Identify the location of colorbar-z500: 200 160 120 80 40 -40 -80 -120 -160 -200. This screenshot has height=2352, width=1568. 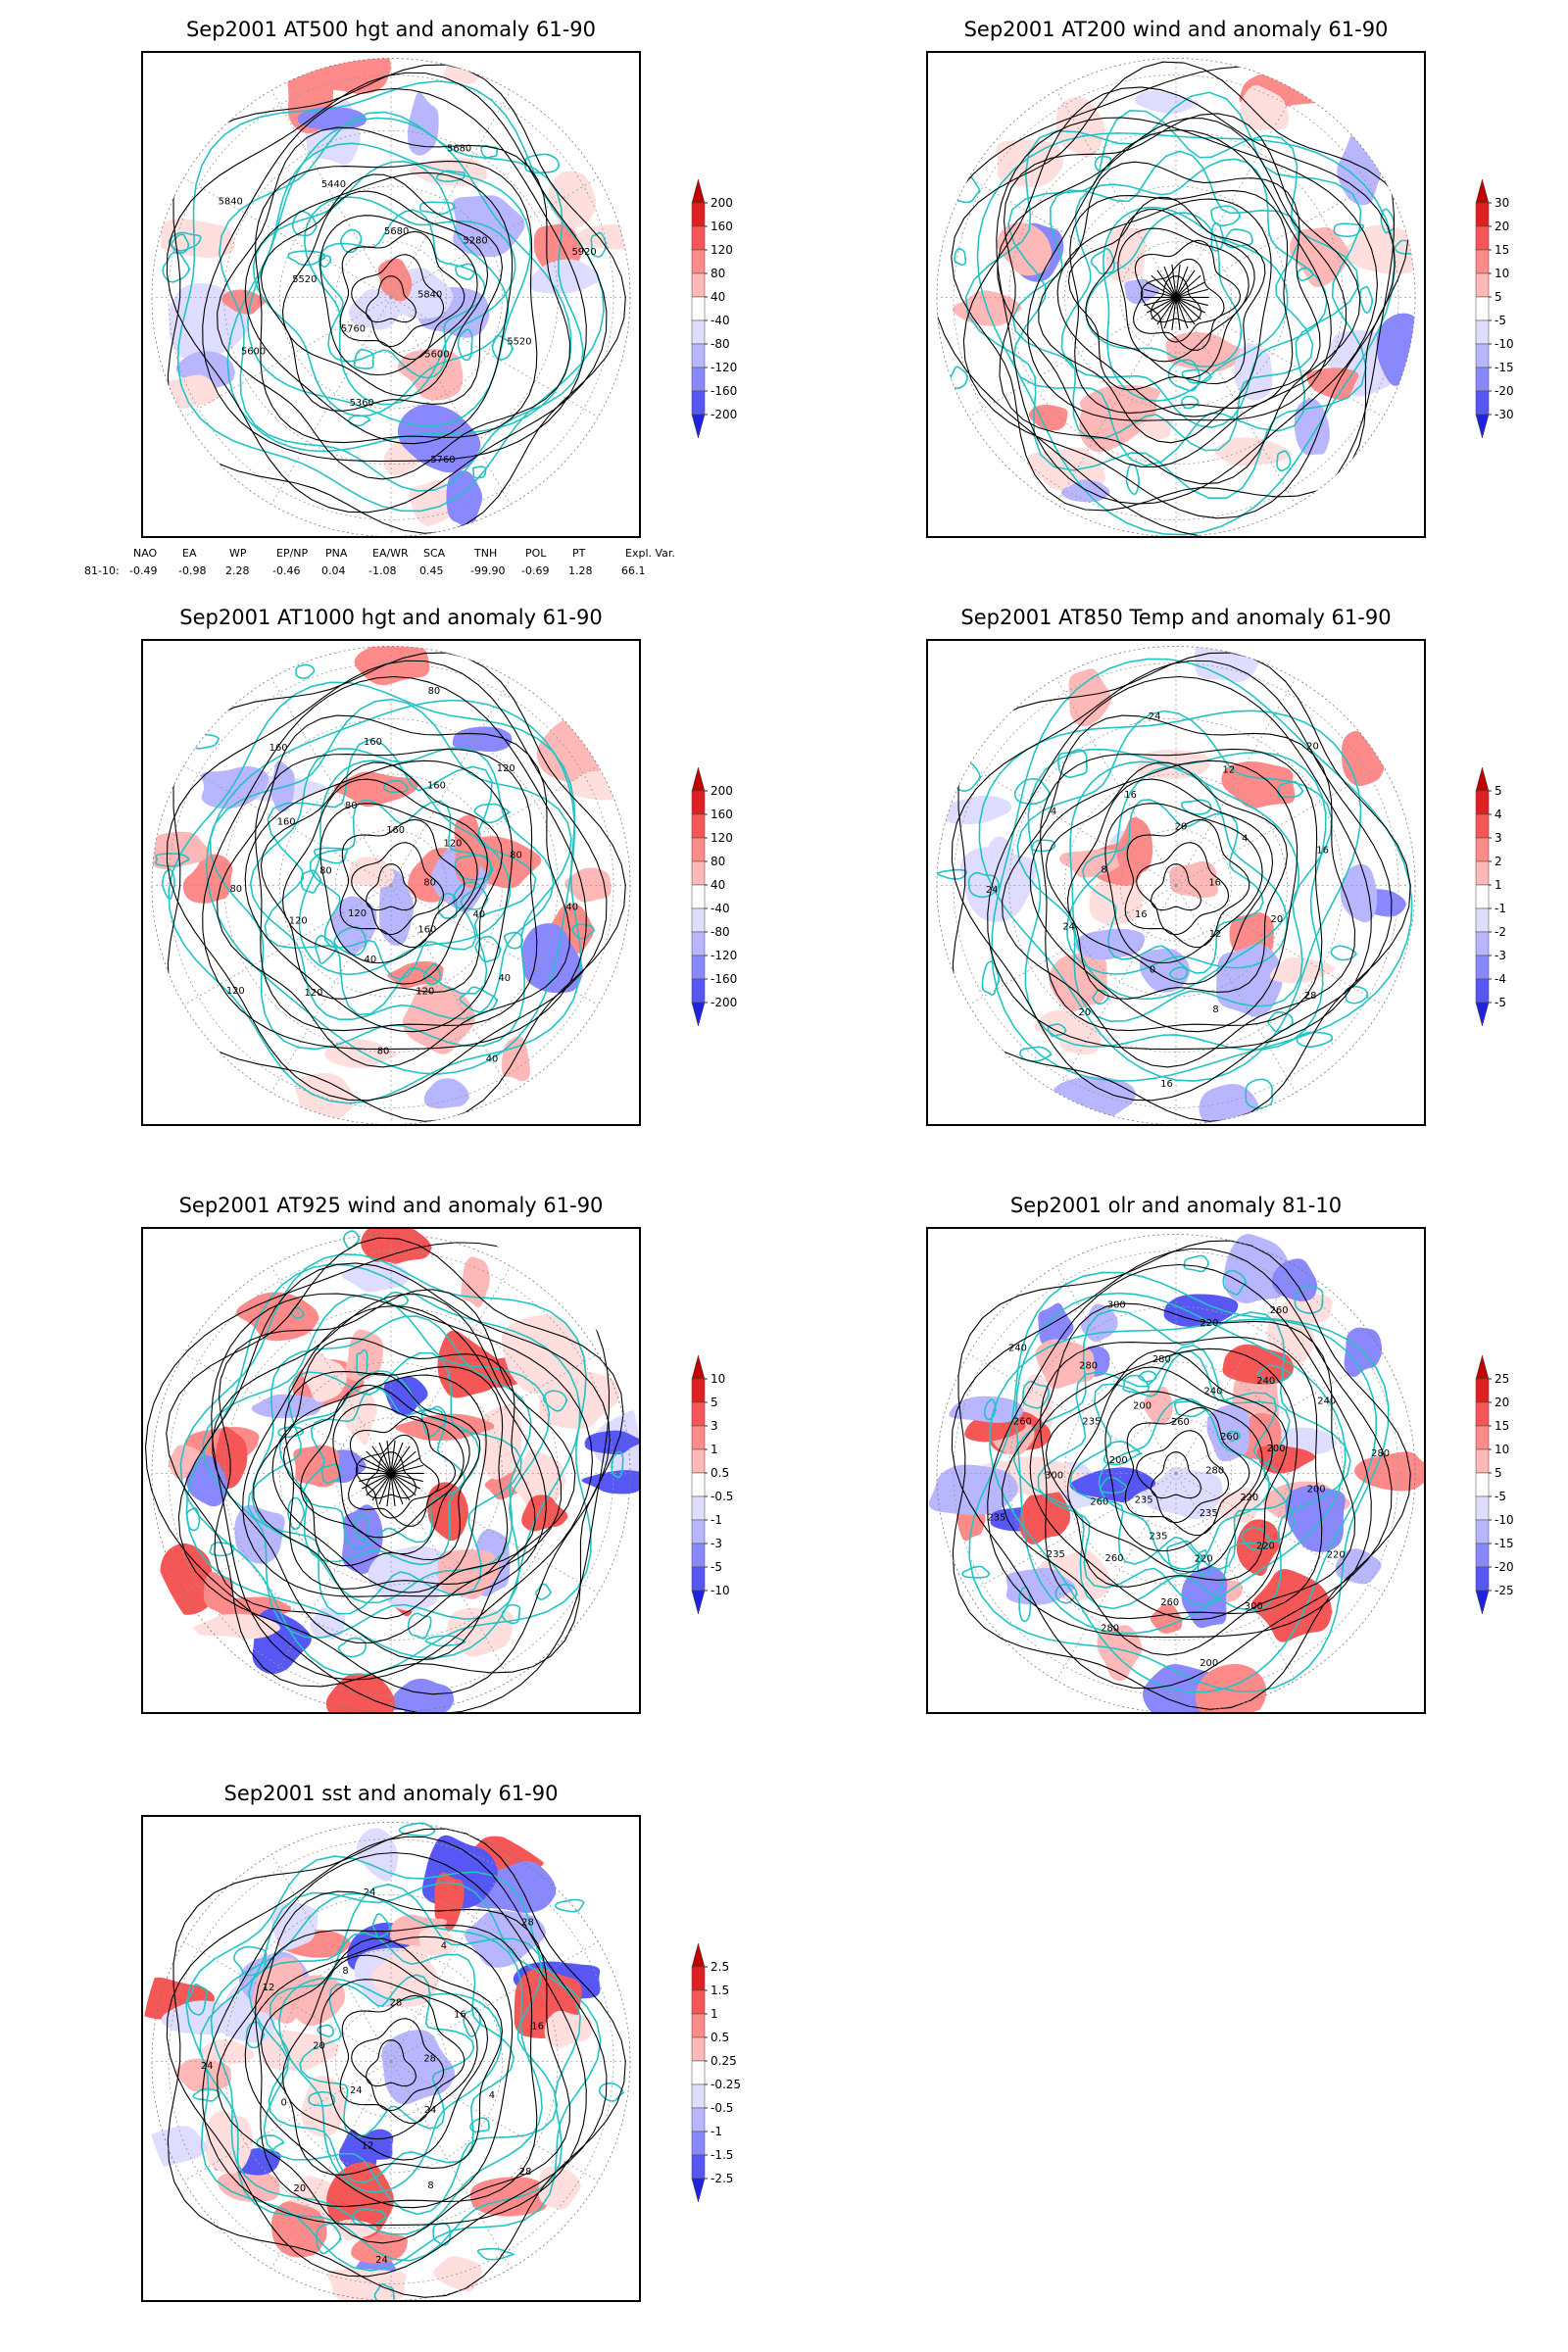
(725, 309).